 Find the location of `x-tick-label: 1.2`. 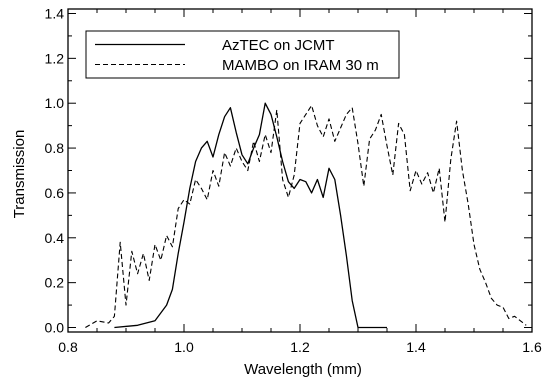

x-tick-label: 1.2 is located at coordinates (300, 347).